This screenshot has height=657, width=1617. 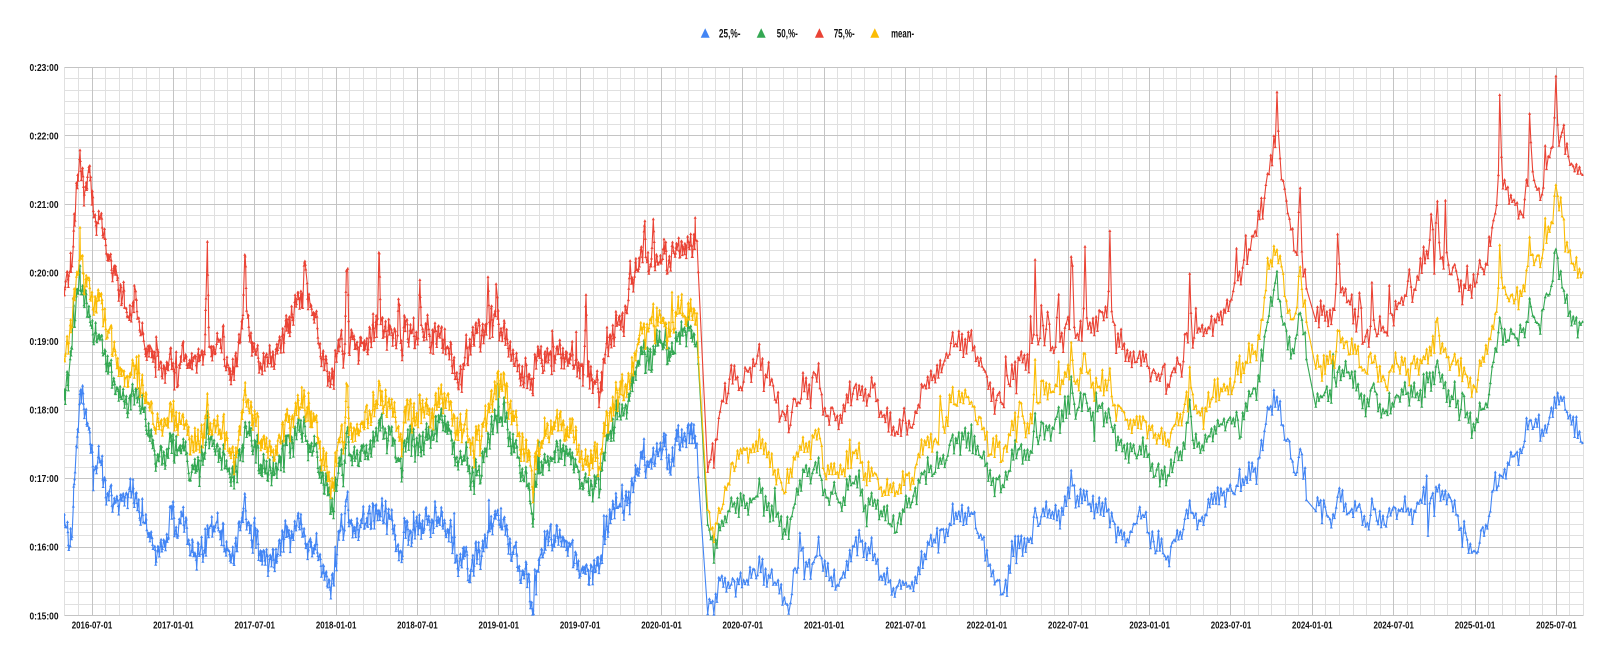 I want to click on svg-text: 2017-01-01, so click(x=173, y=626).